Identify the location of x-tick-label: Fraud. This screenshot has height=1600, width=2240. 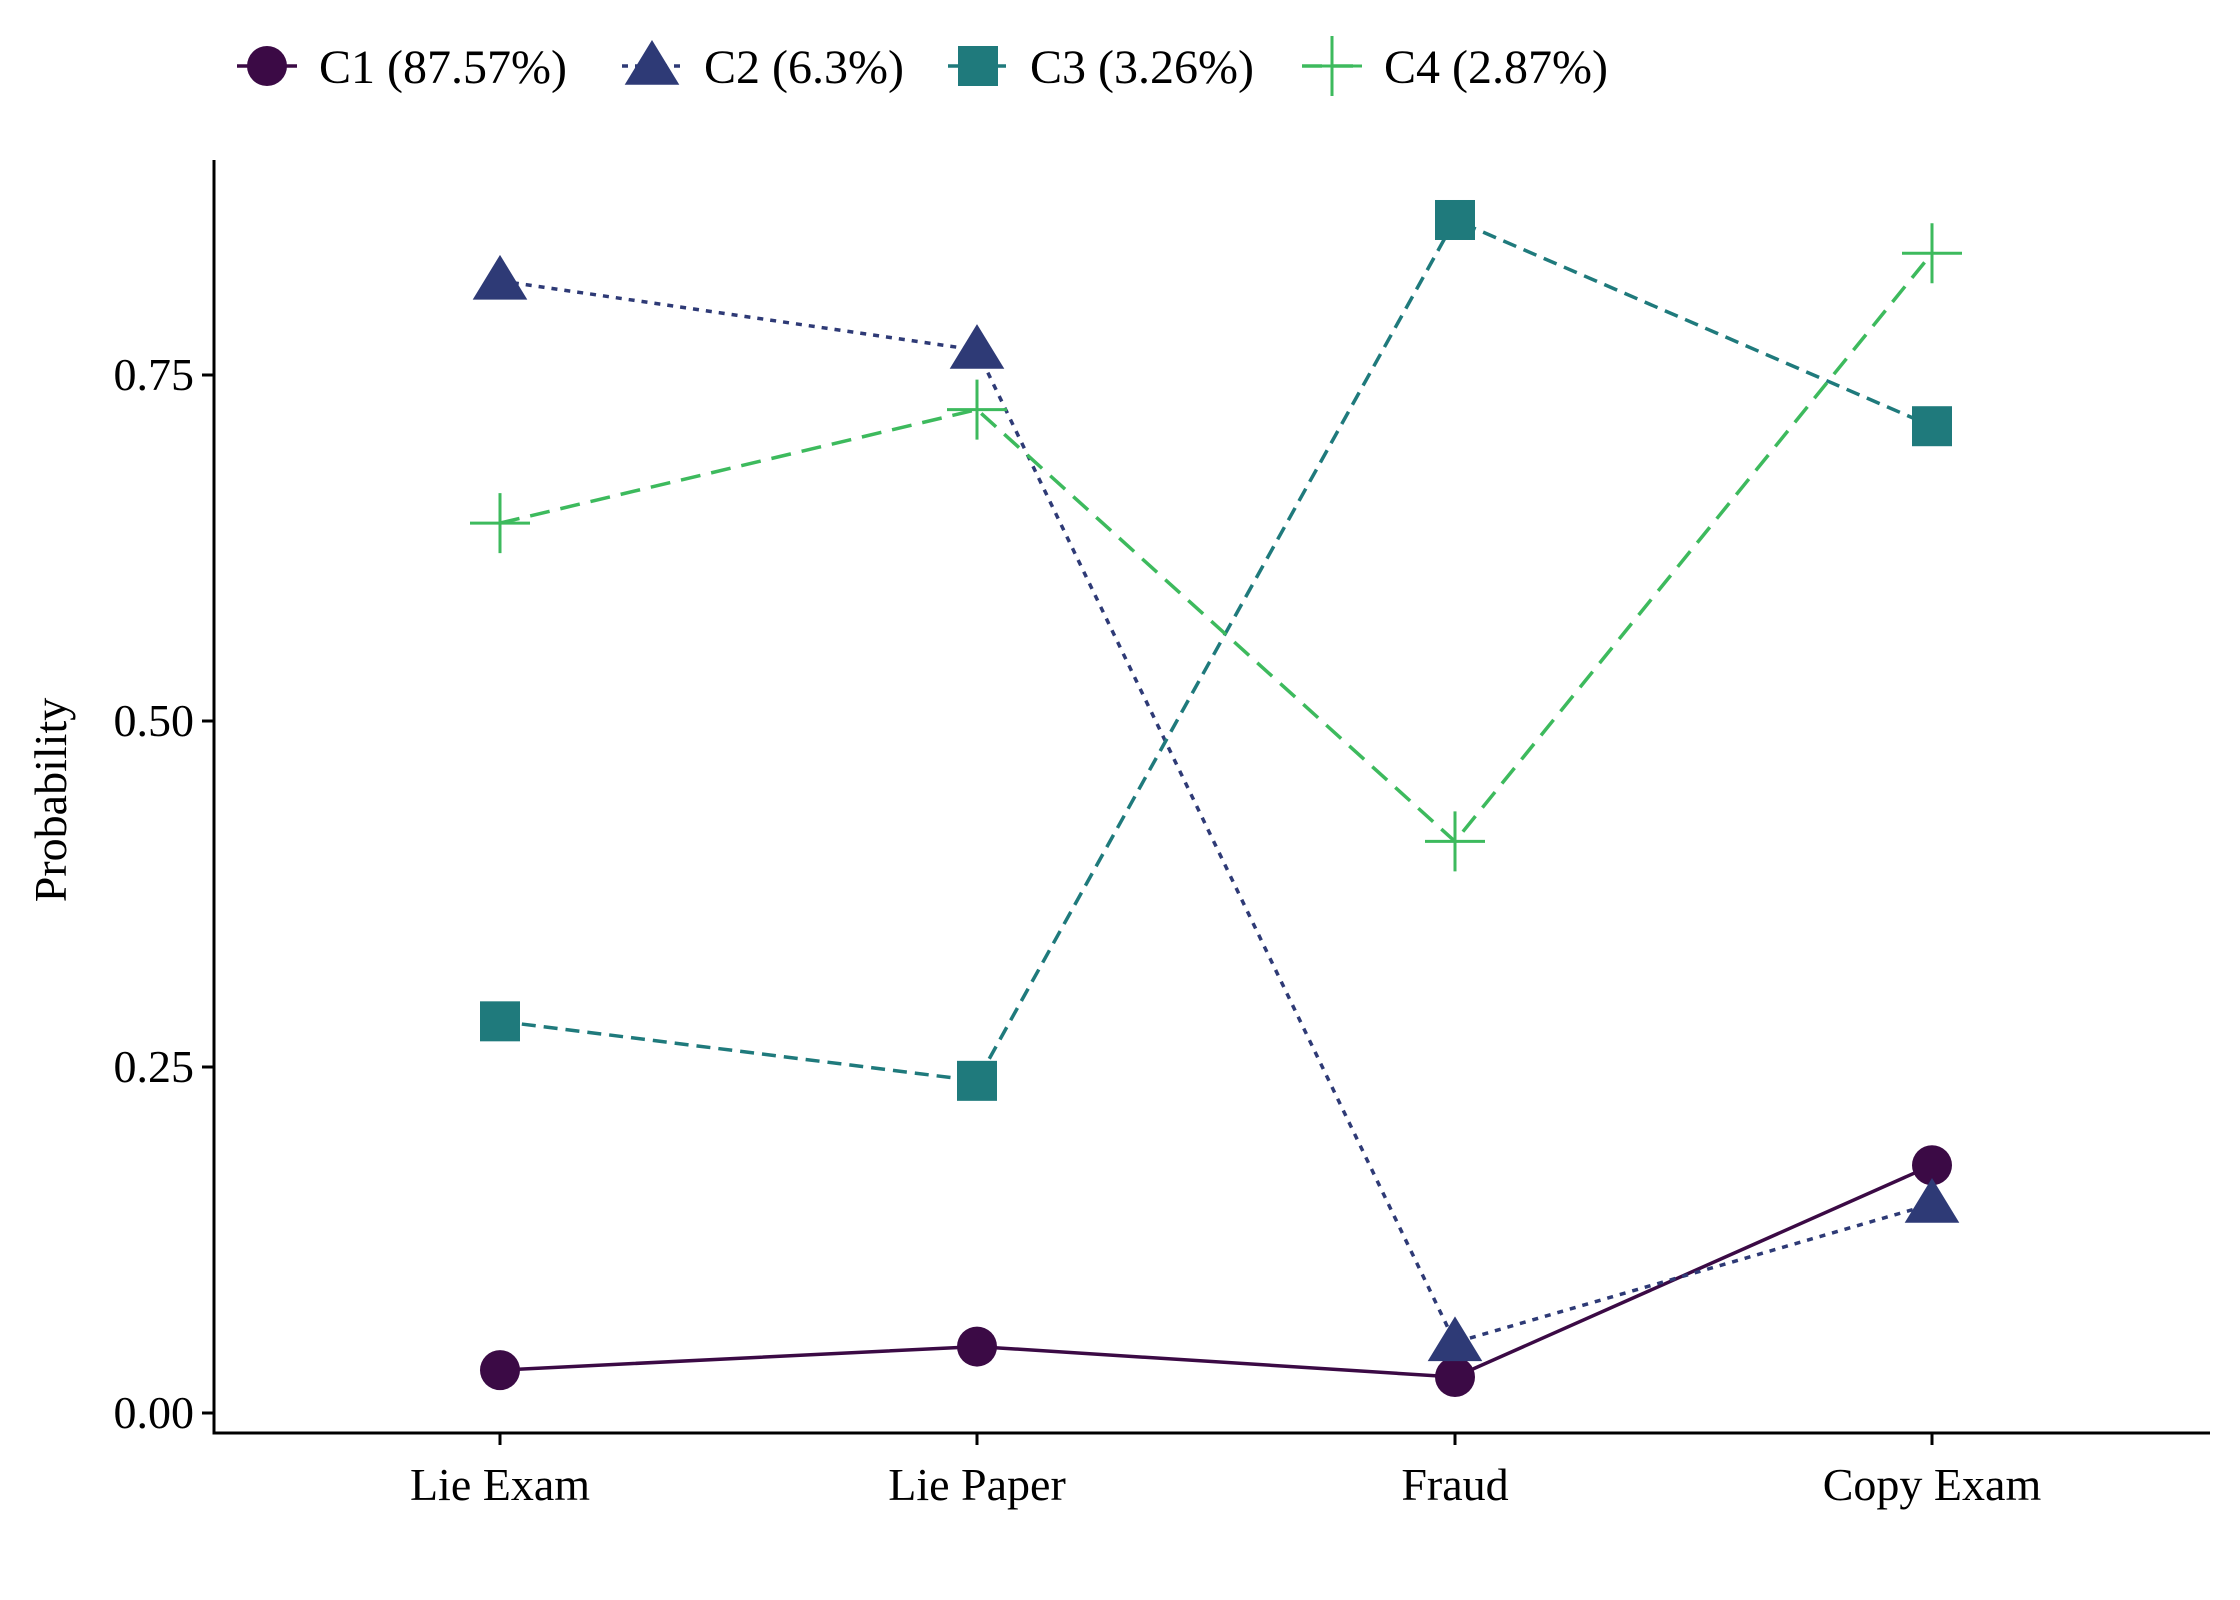
(1454, 1484).